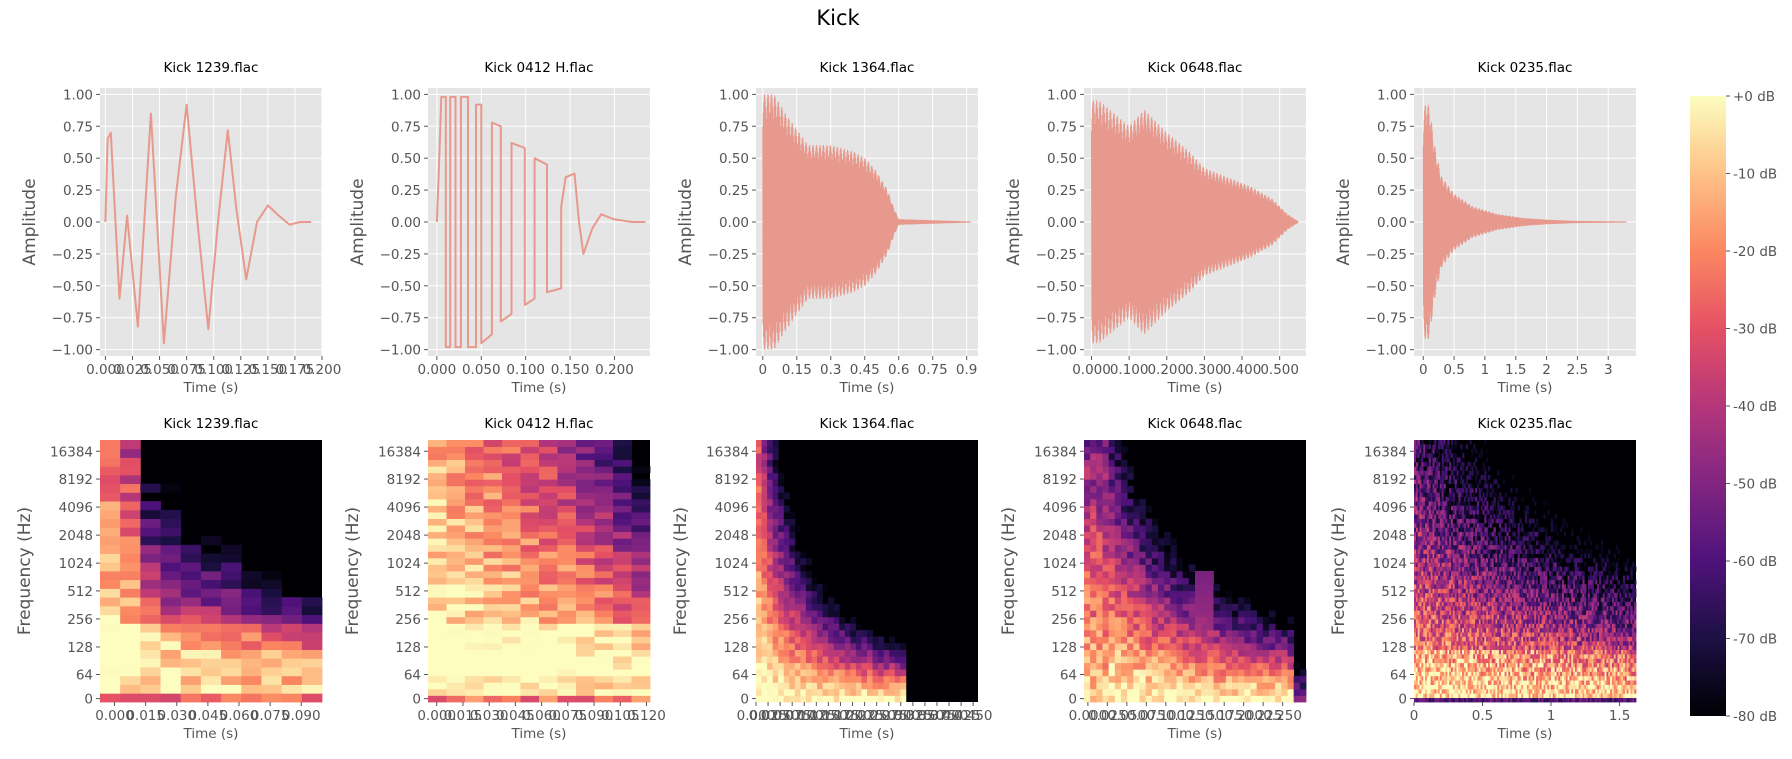  What do you see at coordinates (30, 221) in the screenshot?
I see `y-axis-label: Amplitude` at bounding box center [30, 221].